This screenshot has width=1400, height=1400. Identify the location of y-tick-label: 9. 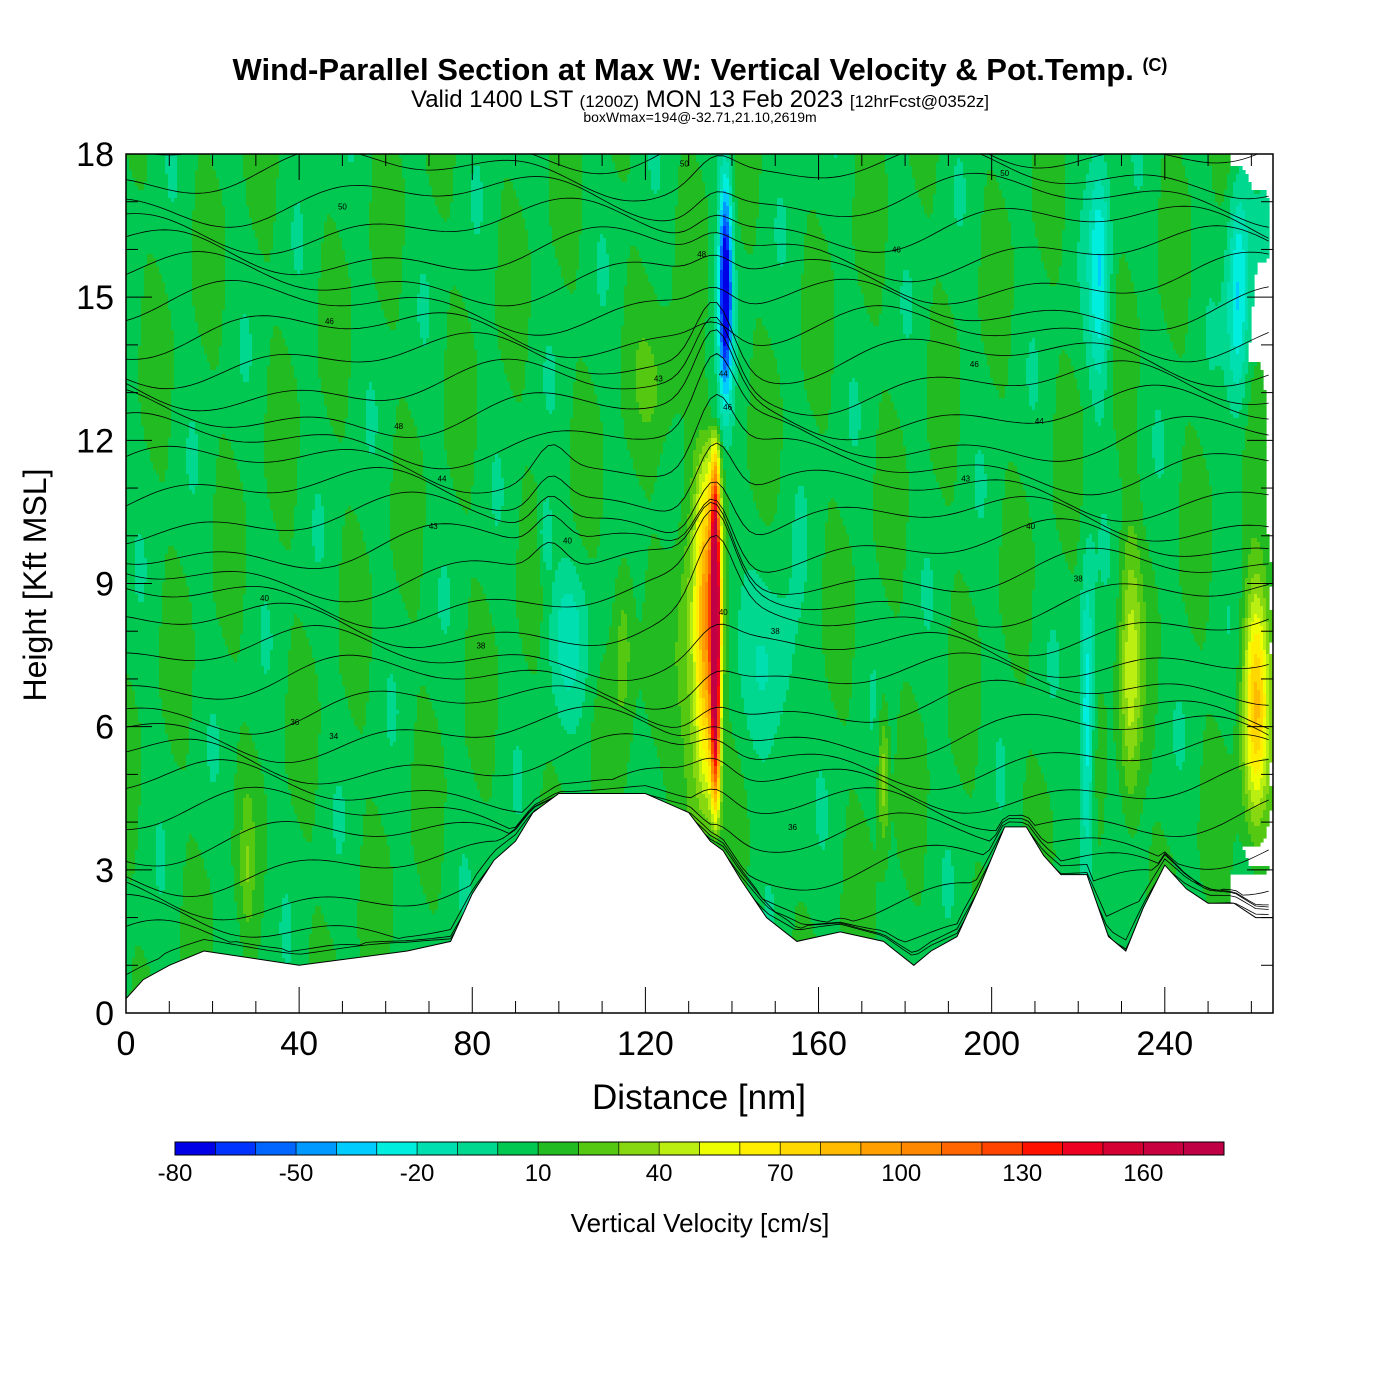
(104, 585).